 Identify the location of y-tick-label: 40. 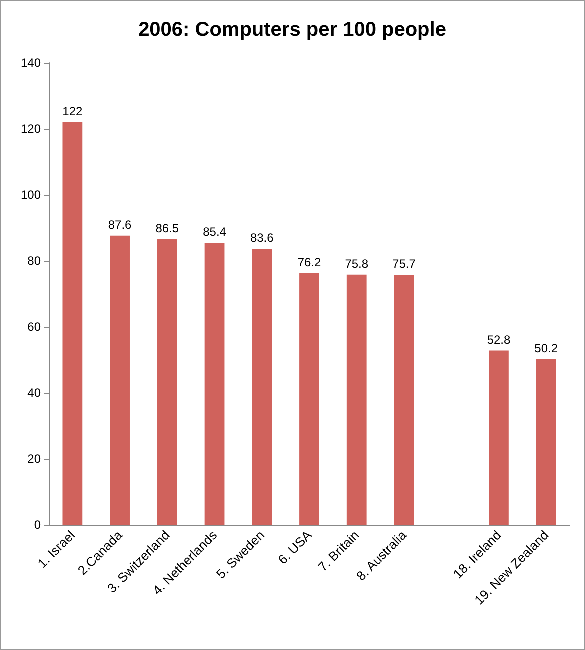
(35, 393).